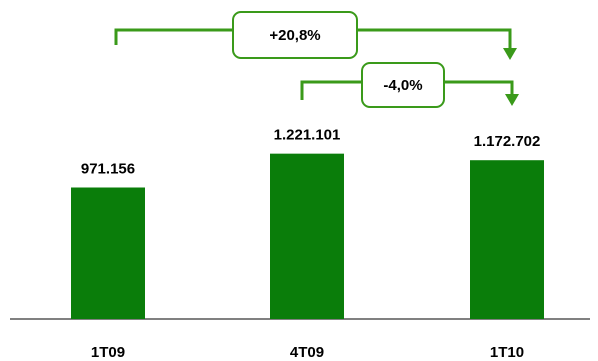 Image resolution: width=598 pixels, height=361 pixels. I want to click on annotation-label: -4,0%, so click(402, 85).